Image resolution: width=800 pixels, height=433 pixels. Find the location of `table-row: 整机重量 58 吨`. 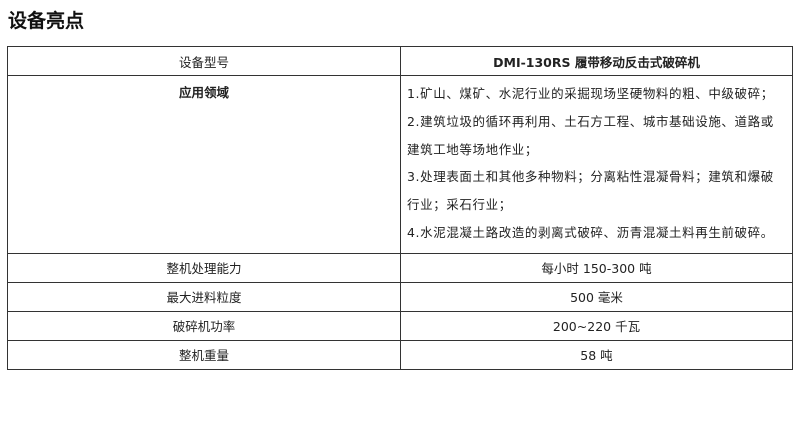

table-row: 整机重量 58 吨 is located at coordinates (400, 354).